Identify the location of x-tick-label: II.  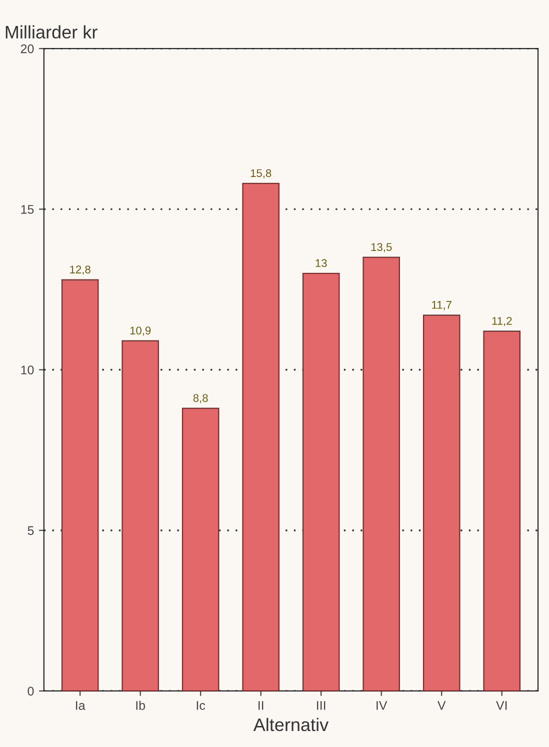
(261, 705).